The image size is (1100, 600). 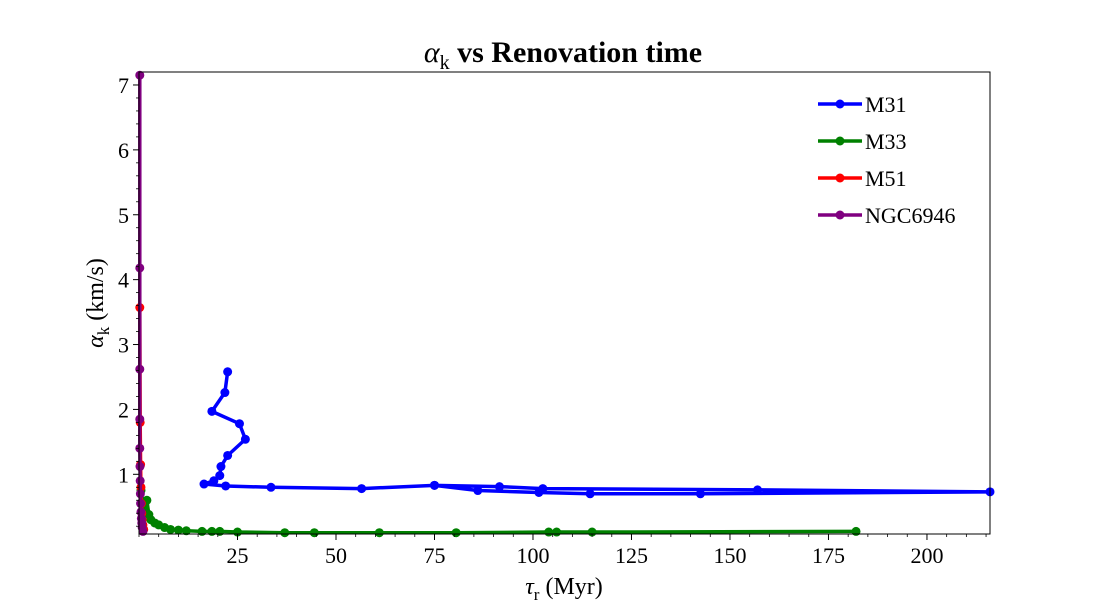 I want to click on legend-item-ngc6946: NGC6946, so click(x=886, y=215).